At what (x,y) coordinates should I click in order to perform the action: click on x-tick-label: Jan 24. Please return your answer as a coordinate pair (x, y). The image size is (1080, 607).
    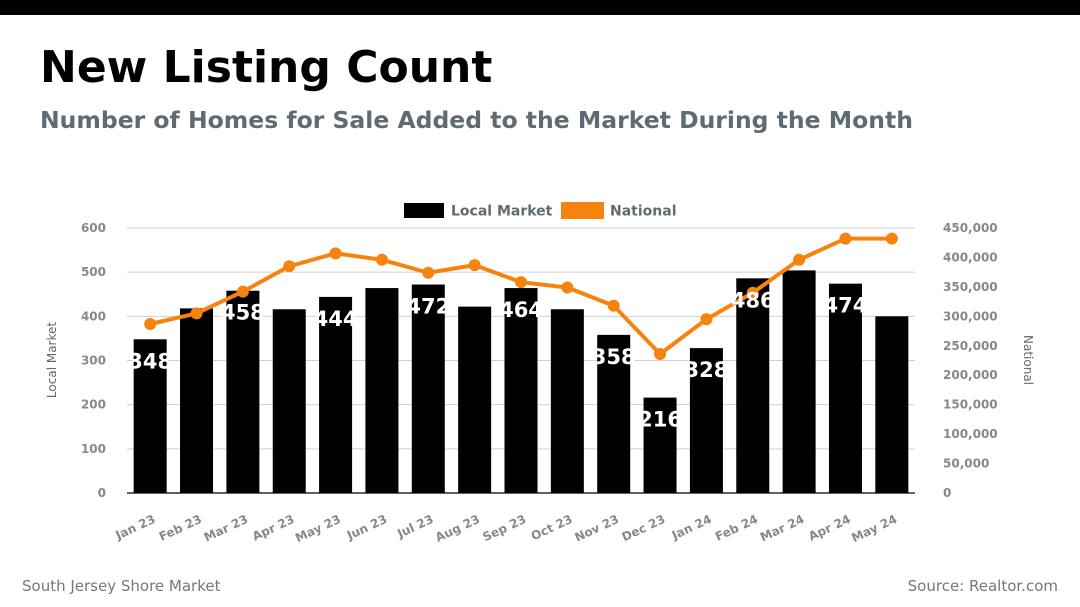
    Looking at the image, I should click on (691, 527).